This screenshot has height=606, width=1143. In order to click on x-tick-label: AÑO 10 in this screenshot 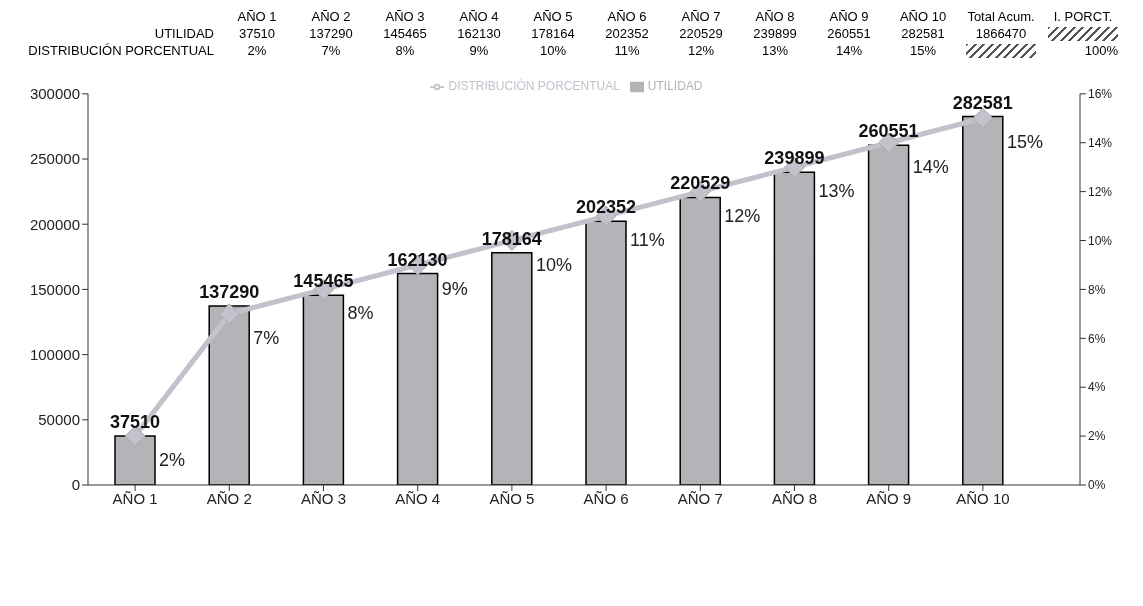, I will do `click(983, 498)`.